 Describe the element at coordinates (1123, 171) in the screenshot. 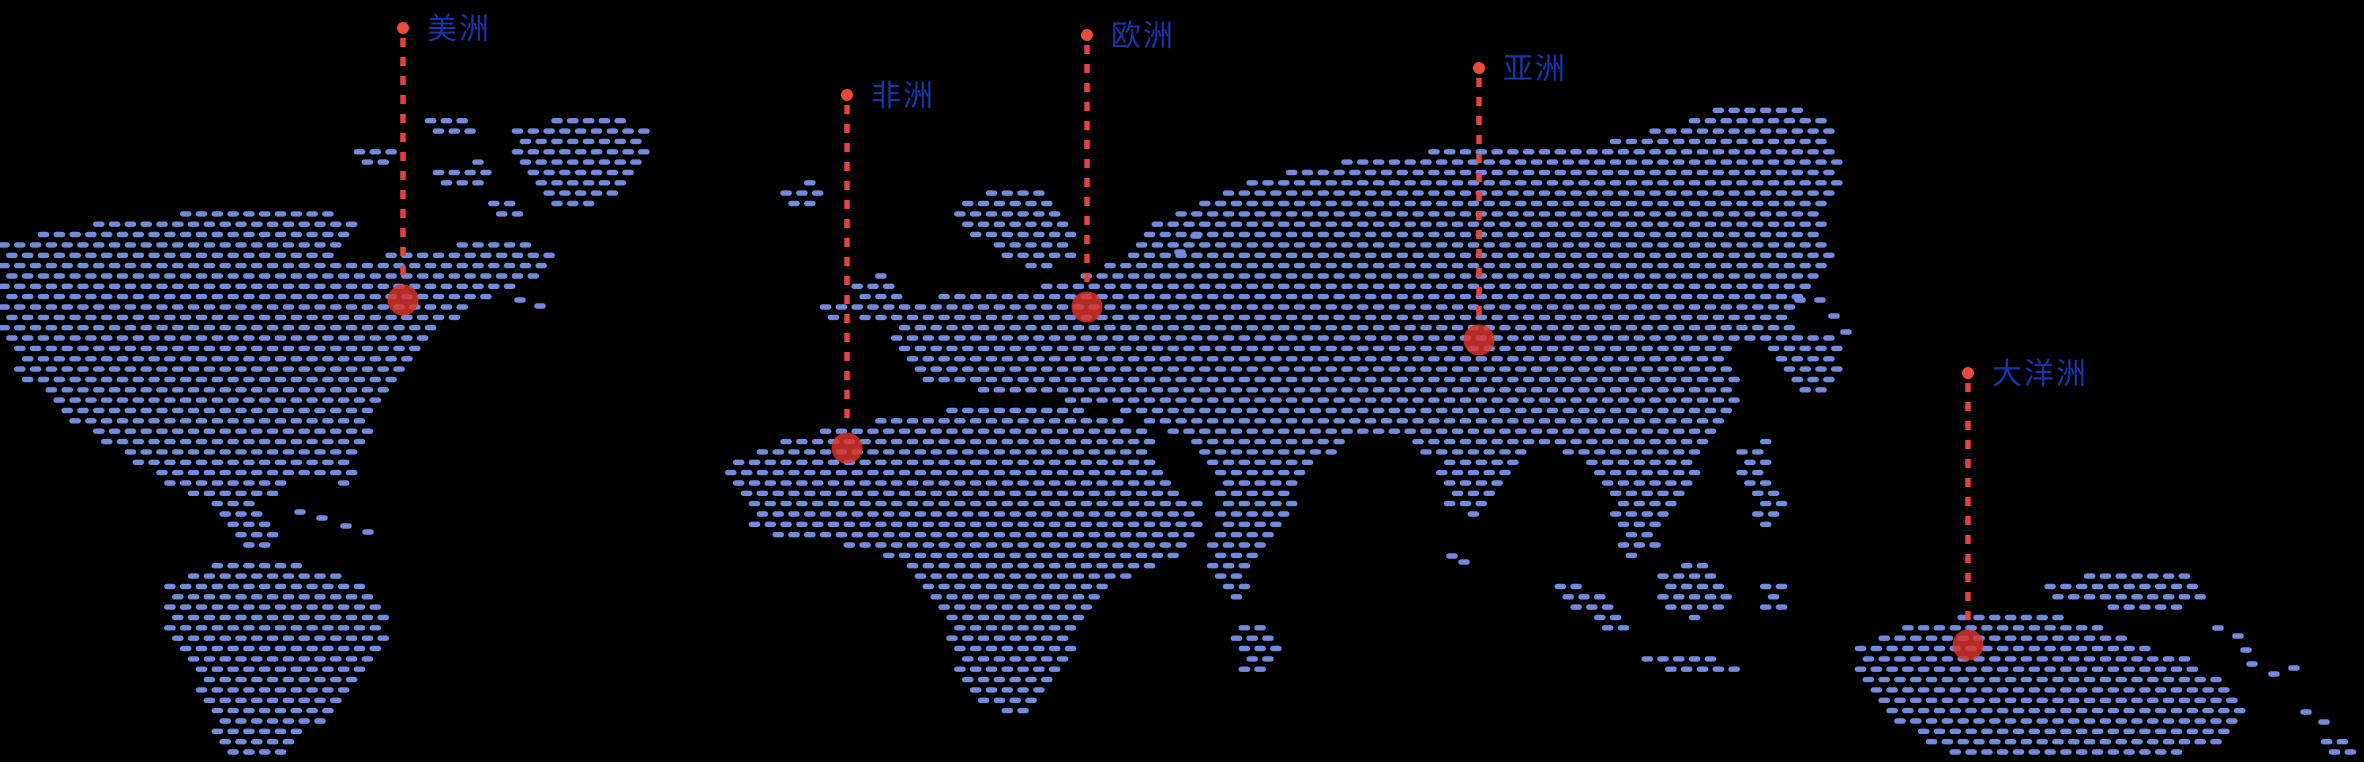

I see `marker-group-europe: 欧洲` at that location.